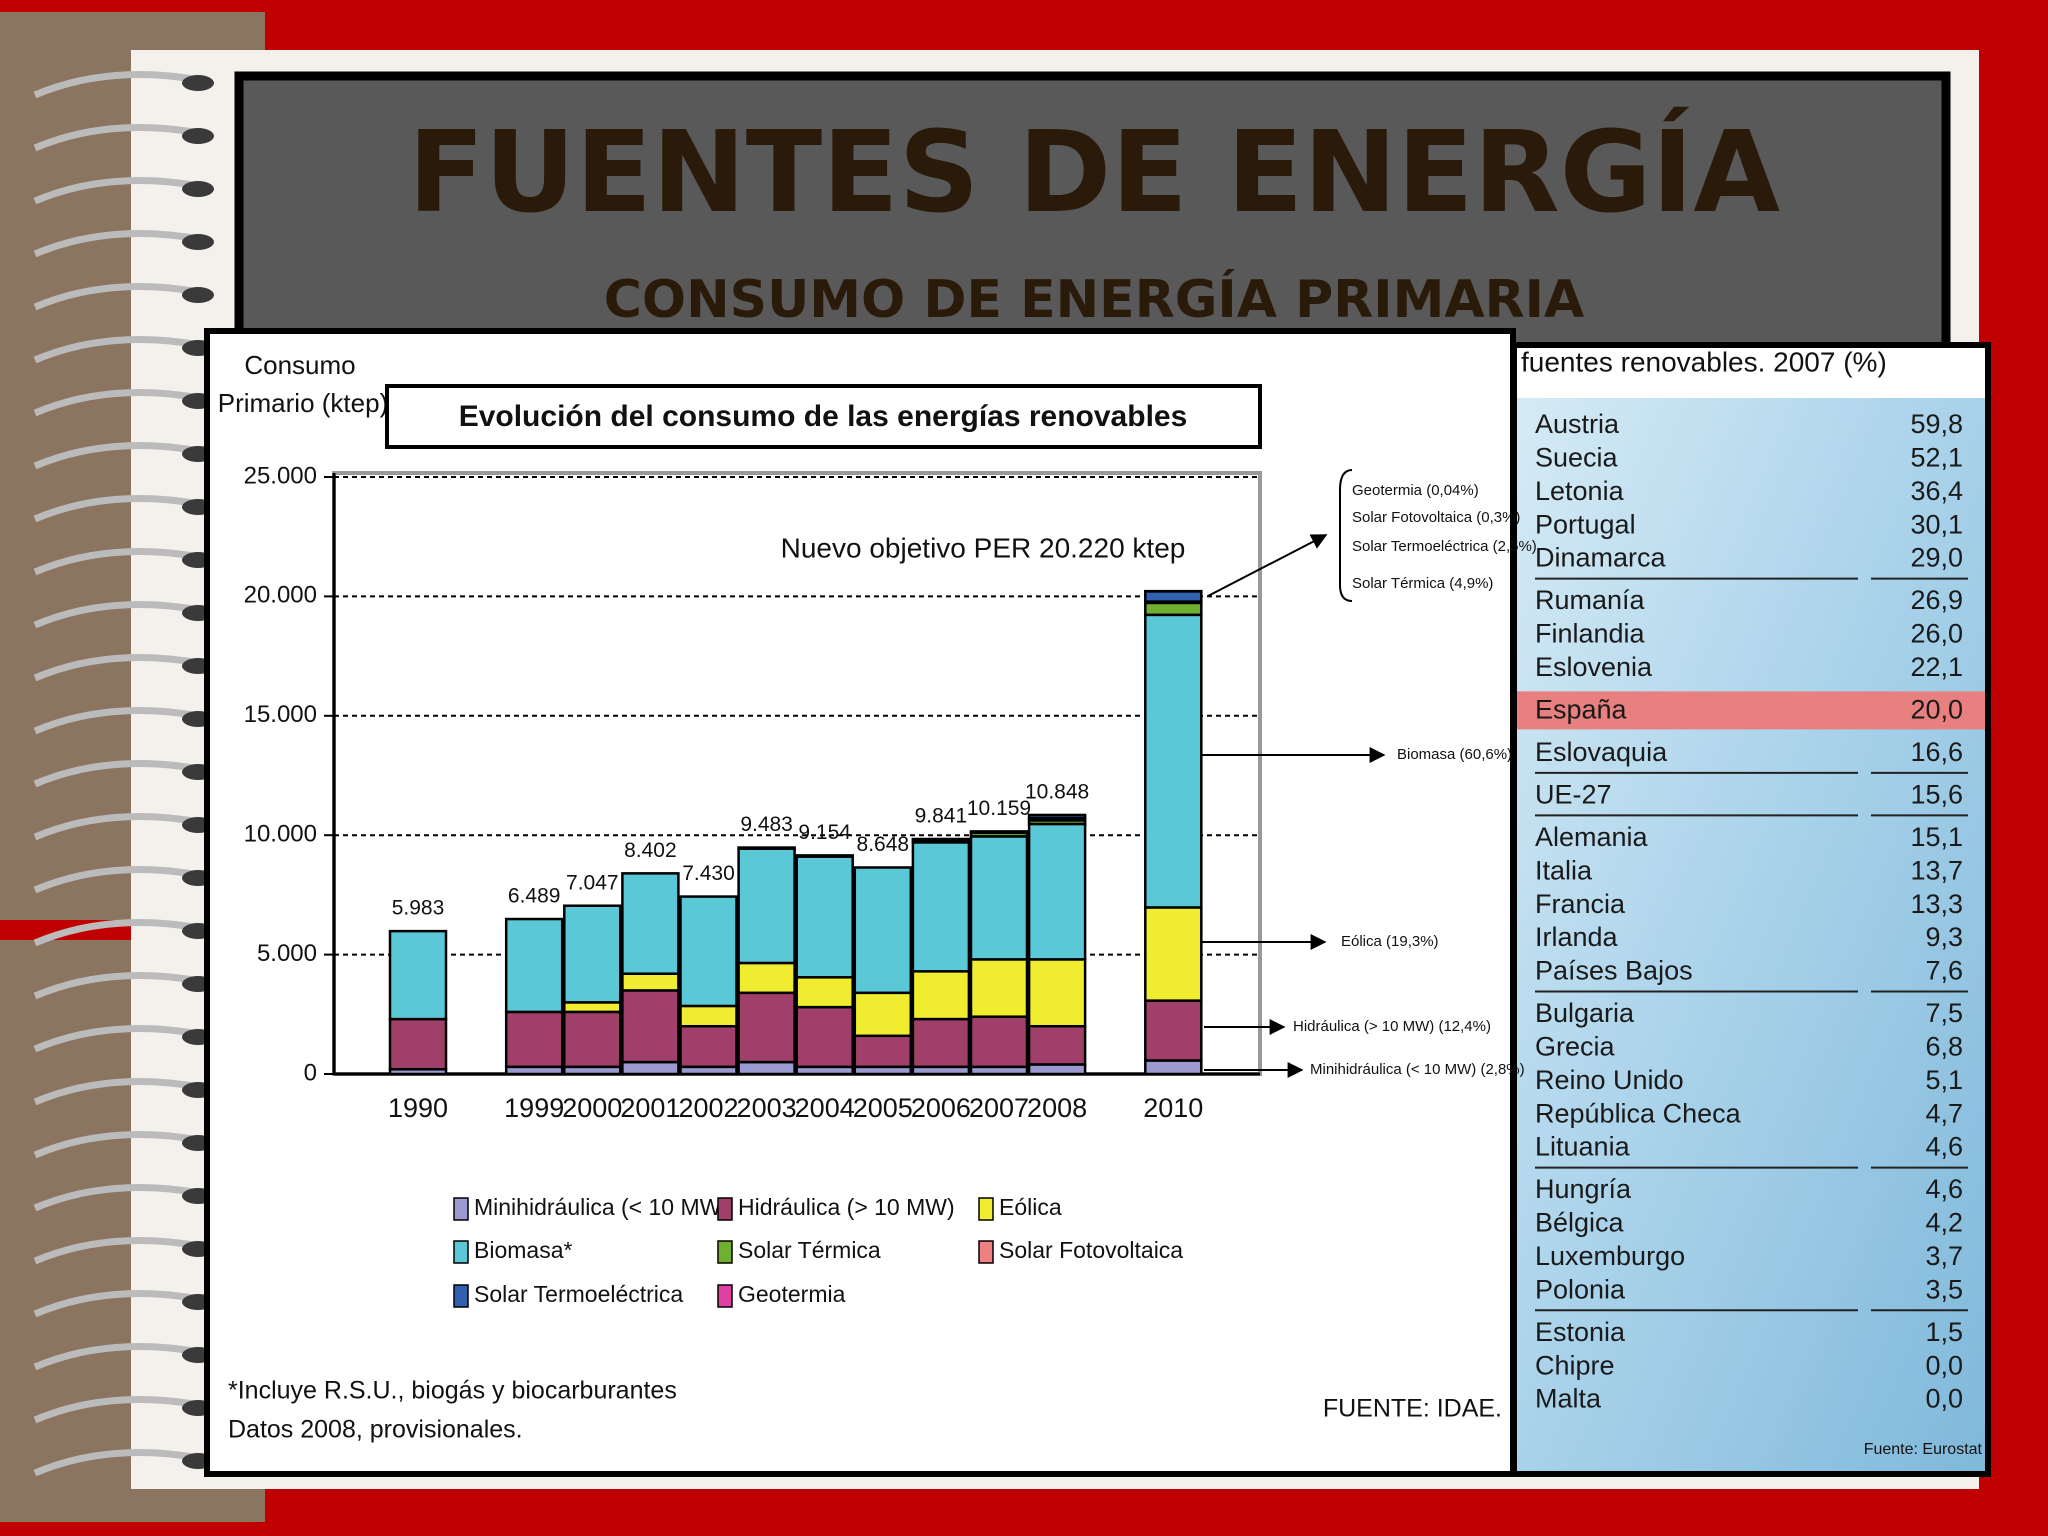  Describe the element at coordinates (1944, 1147) in the screenshot. I see `country-value: 4,6` at that location.